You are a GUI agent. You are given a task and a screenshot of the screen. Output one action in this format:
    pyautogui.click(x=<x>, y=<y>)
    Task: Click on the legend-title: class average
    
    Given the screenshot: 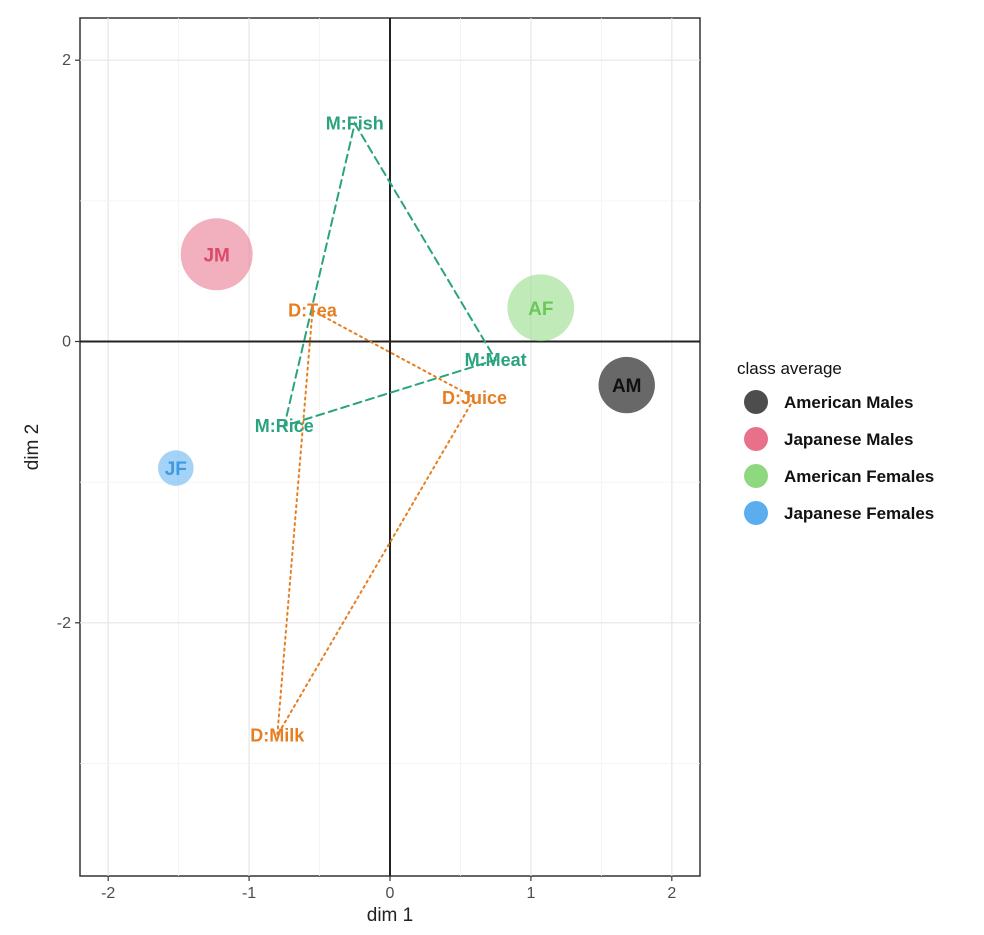 What is the action you would take?
    pyautogui.click(x=789, y=368)
    